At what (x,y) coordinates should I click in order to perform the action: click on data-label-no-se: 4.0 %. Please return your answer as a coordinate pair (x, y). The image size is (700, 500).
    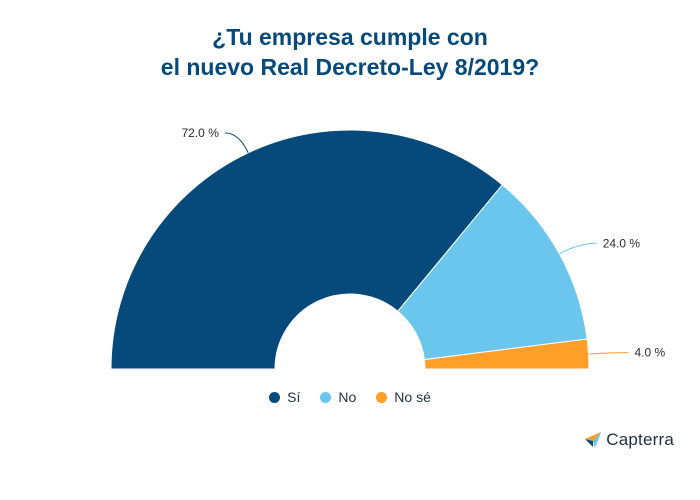
    Looking at the image, I should click on (649, 353).